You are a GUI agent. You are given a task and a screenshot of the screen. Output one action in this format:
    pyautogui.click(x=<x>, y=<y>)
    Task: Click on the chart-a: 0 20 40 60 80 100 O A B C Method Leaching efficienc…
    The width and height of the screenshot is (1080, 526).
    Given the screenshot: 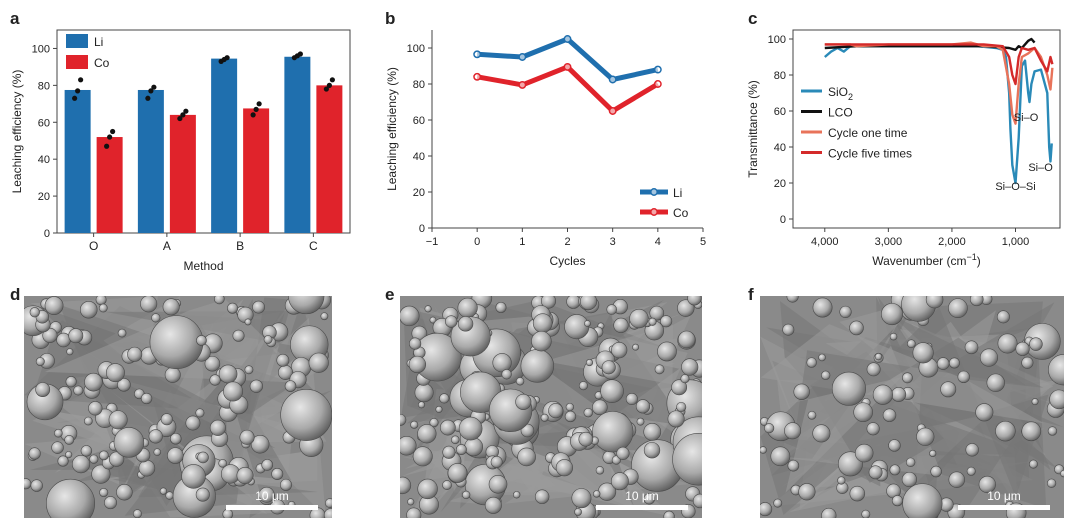 What is the action you would take?
    pyautogui.click(x=180, y=151)
    